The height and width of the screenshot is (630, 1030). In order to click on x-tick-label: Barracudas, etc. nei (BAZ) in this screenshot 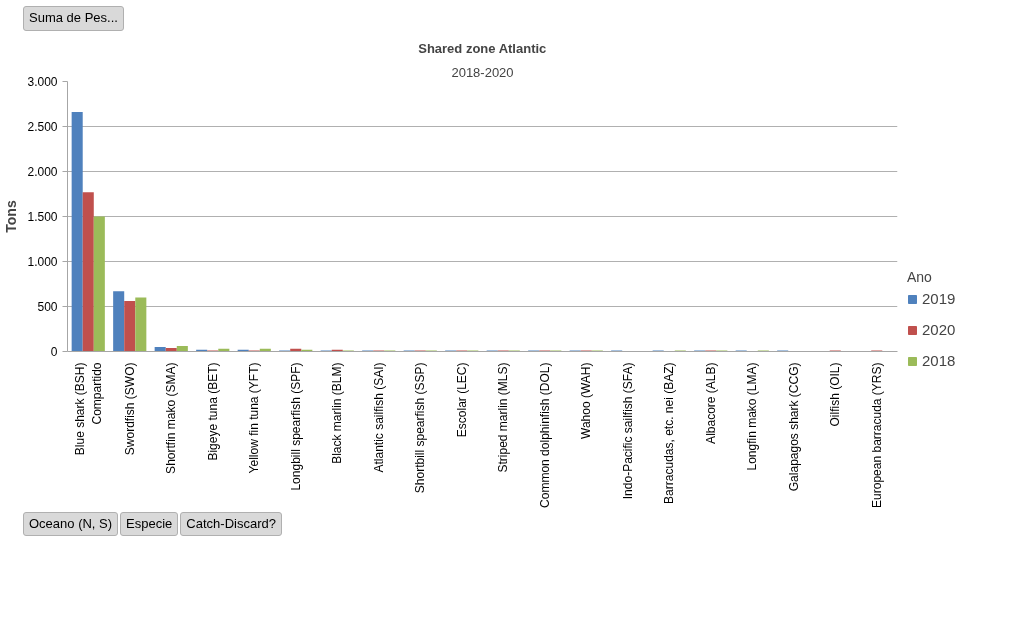, I will do `click(669, 433)`.